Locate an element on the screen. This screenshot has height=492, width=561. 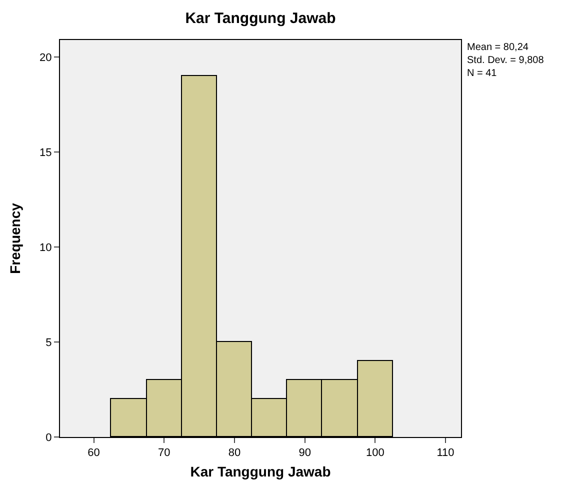
y-tick-label: 10 is located at coordinates (46, 248).